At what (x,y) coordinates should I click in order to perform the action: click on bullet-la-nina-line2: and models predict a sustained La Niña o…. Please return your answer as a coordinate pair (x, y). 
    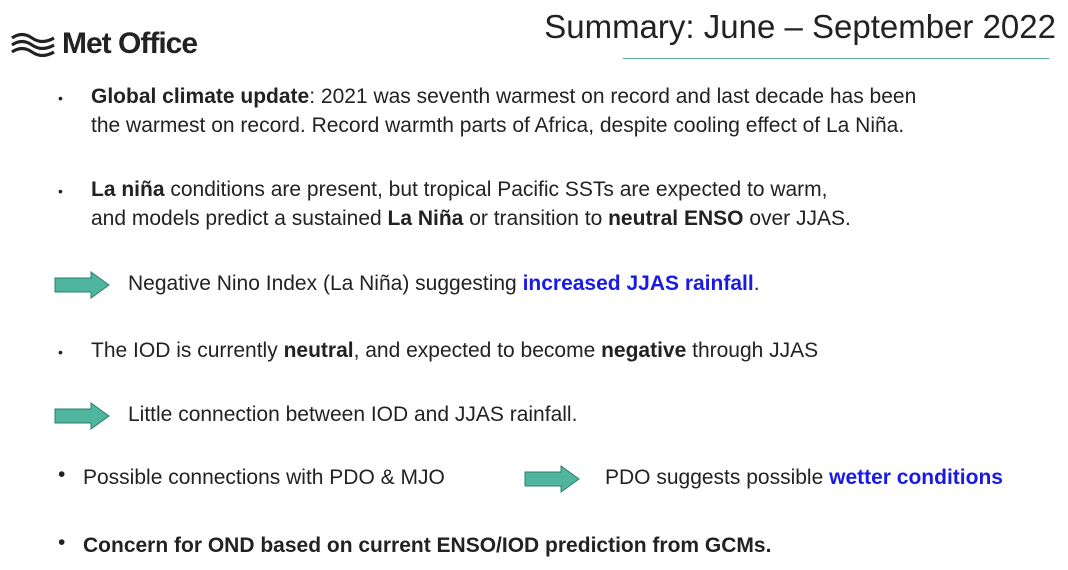
    Looking at the image, I should click on (471, 218).